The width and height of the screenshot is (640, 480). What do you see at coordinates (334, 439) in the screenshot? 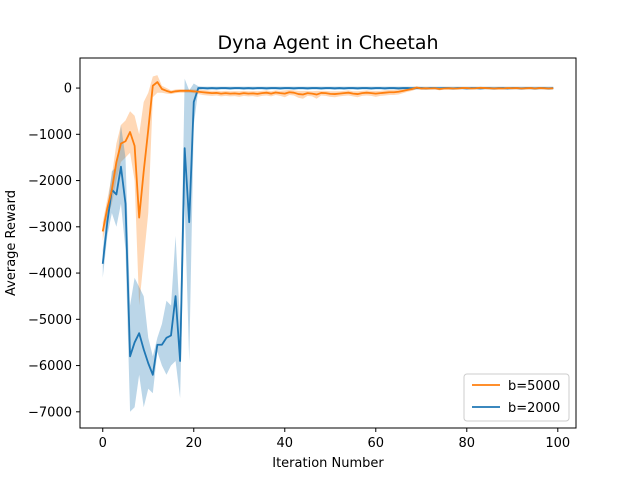
I see `x-axis: 0 20 40 60 80 100` at bounding box center [334, 439].